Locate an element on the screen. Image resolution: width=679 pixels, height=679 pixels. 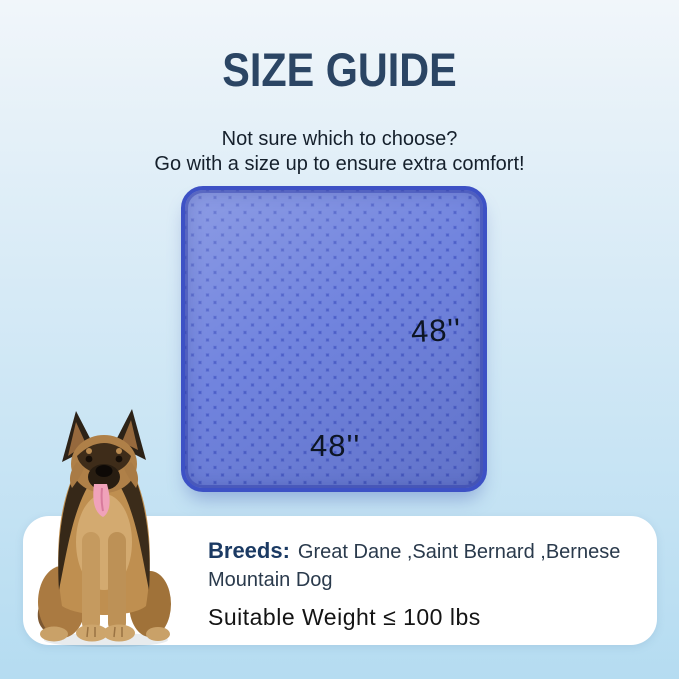
dog-front-paw-right is located at coordinates (119, 633).